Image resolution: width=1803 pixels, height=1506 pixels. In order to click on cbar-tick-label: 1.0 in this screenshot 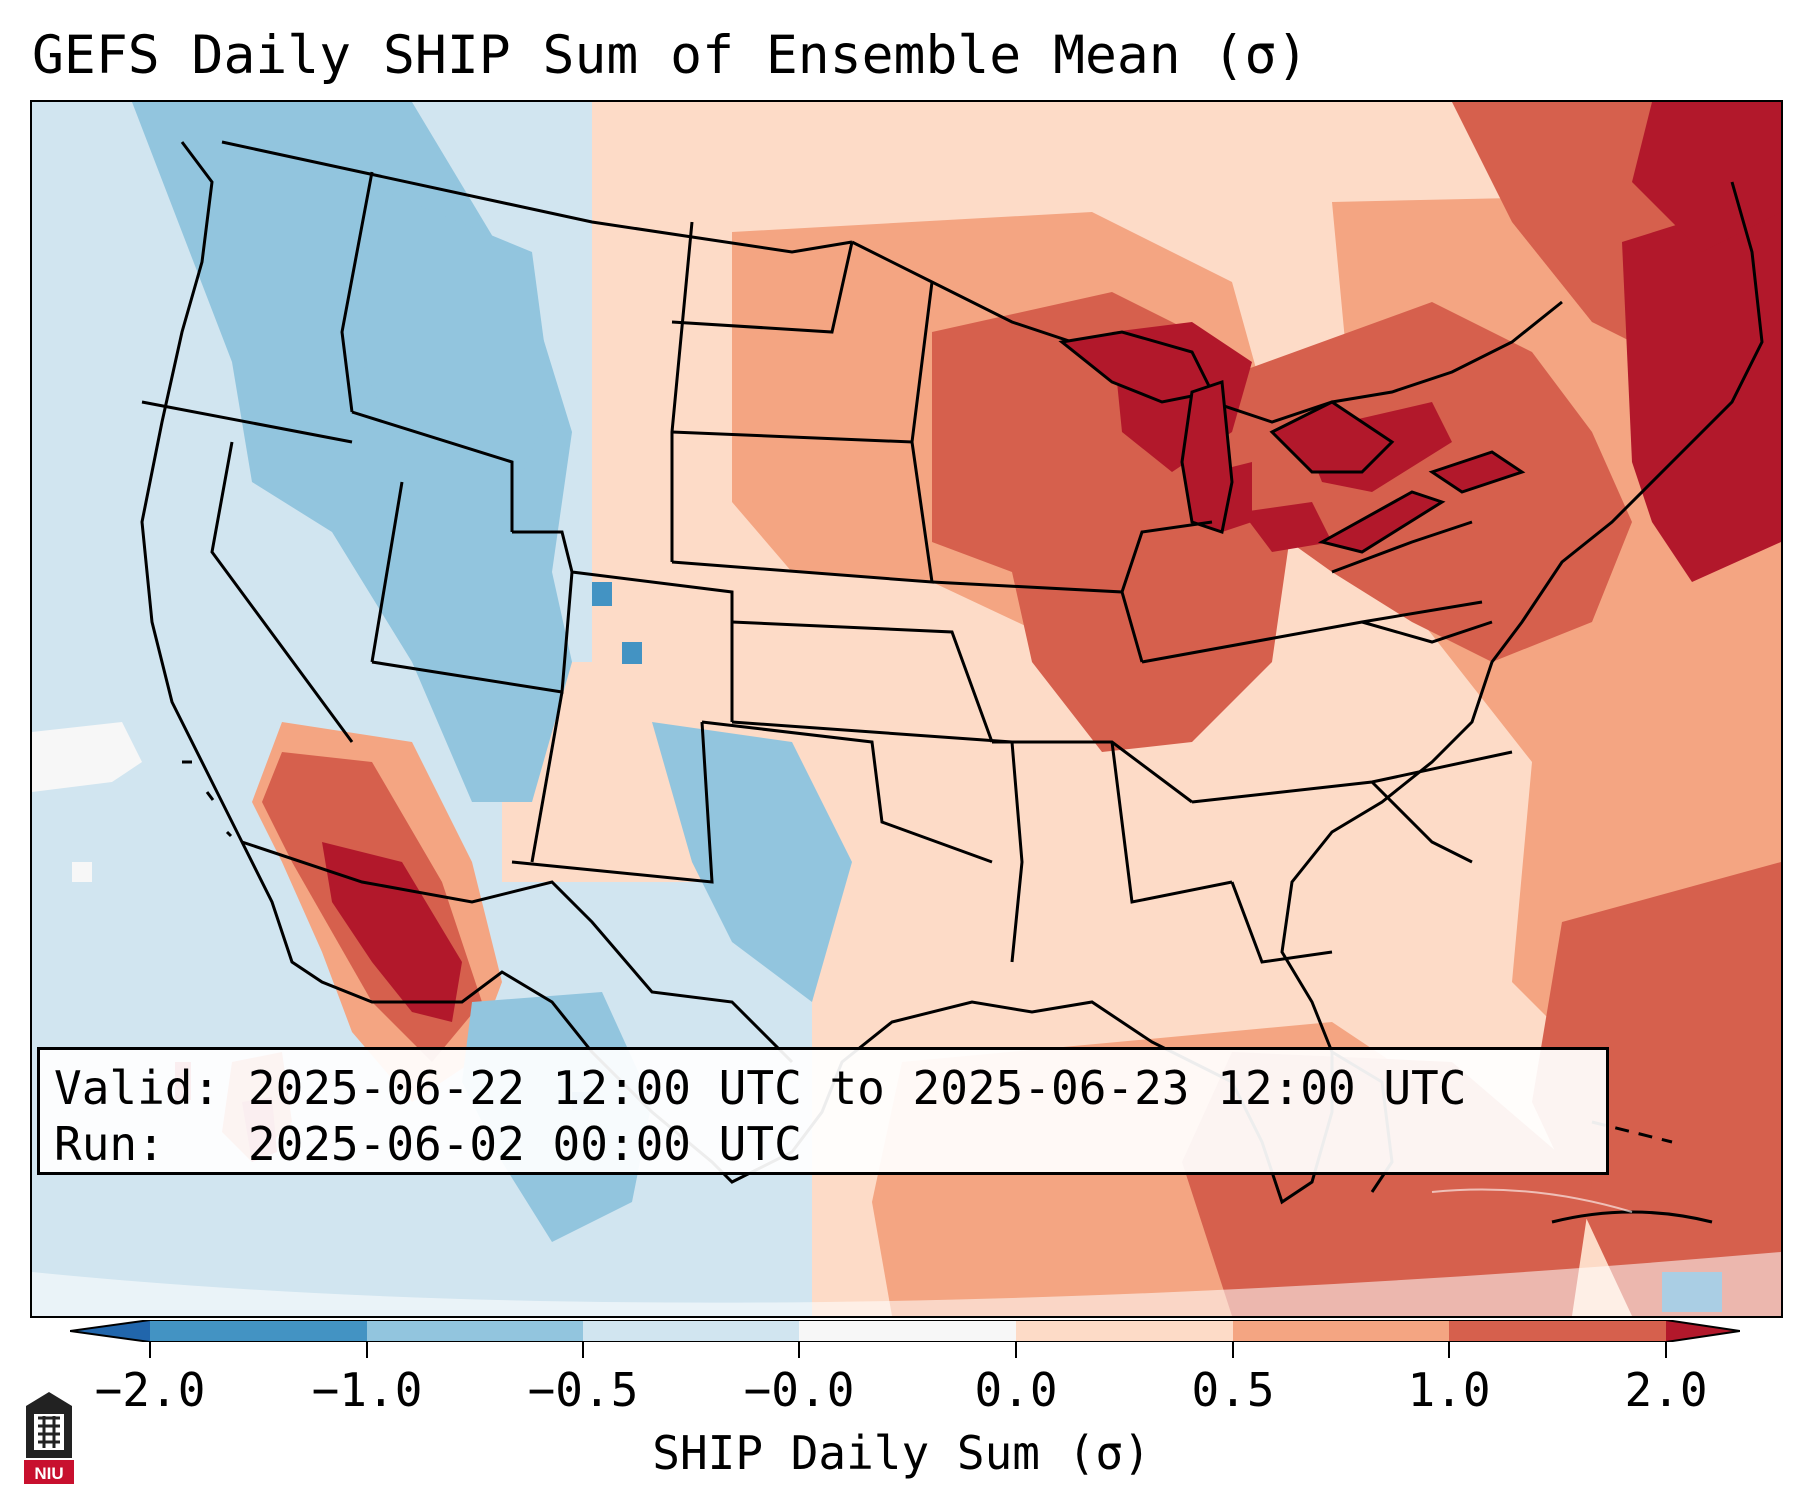, I will do `click(1449, 1390)`.